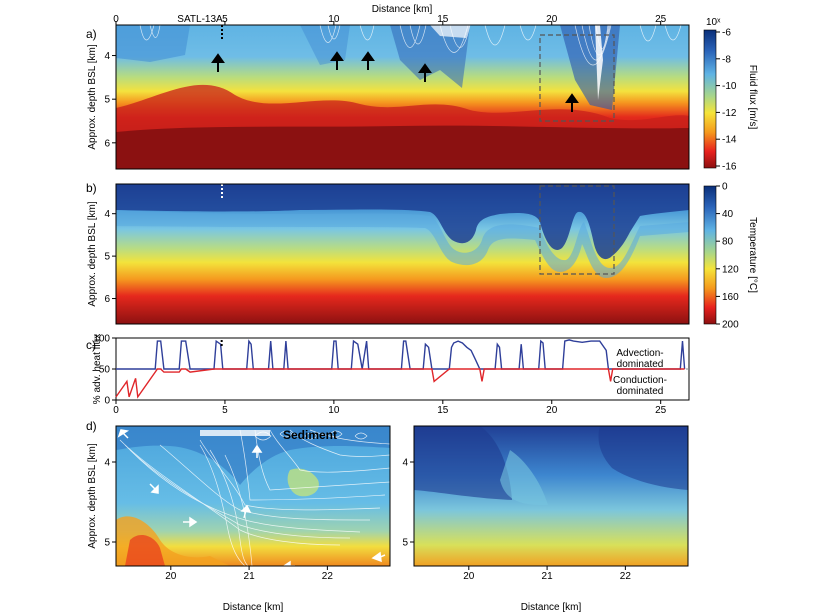  Describe the element at coordinates (728, 214) in the screenshot. I see `colorbar-tick-label: 40` at that location.